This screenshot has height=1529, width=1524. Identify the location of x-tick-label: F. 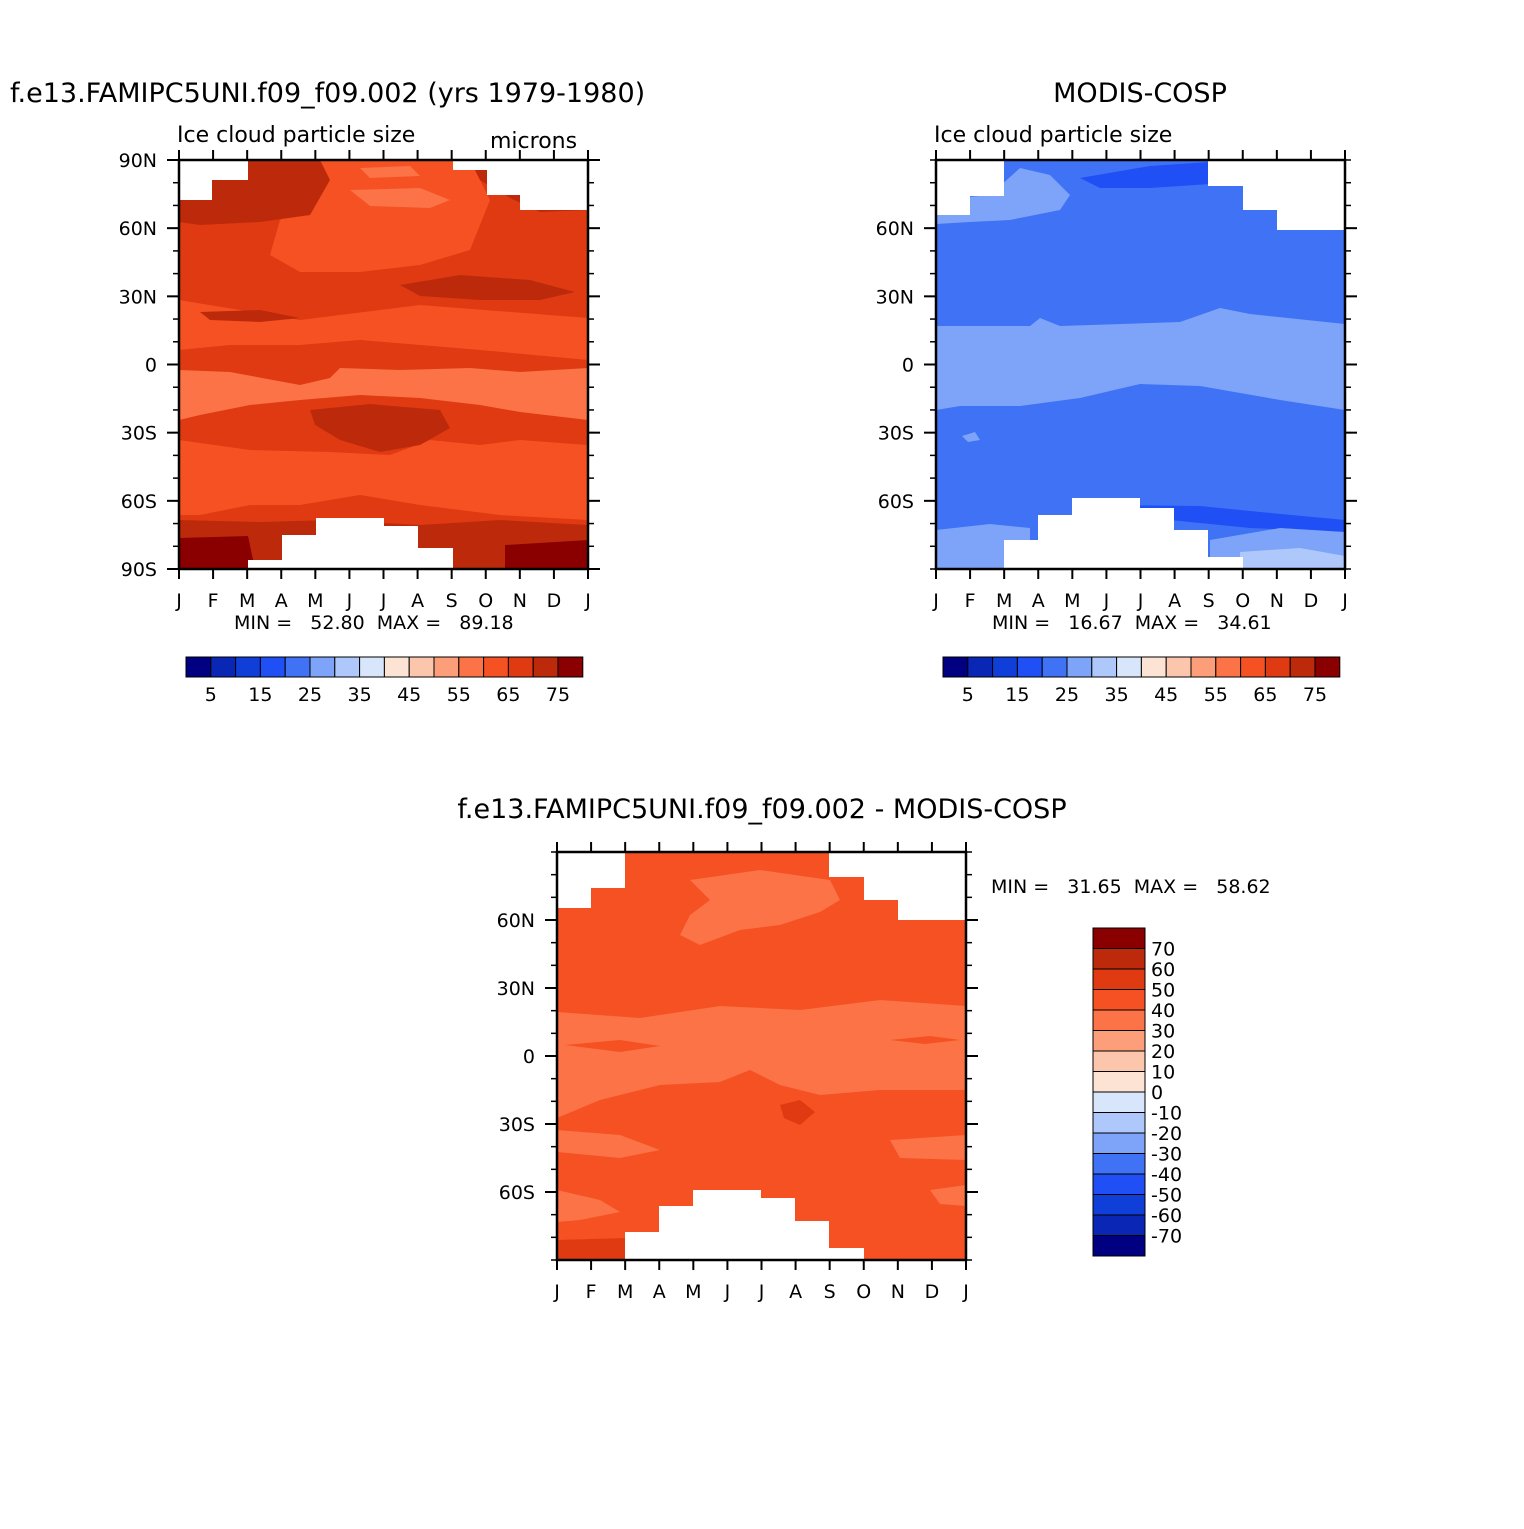
(970, 601).